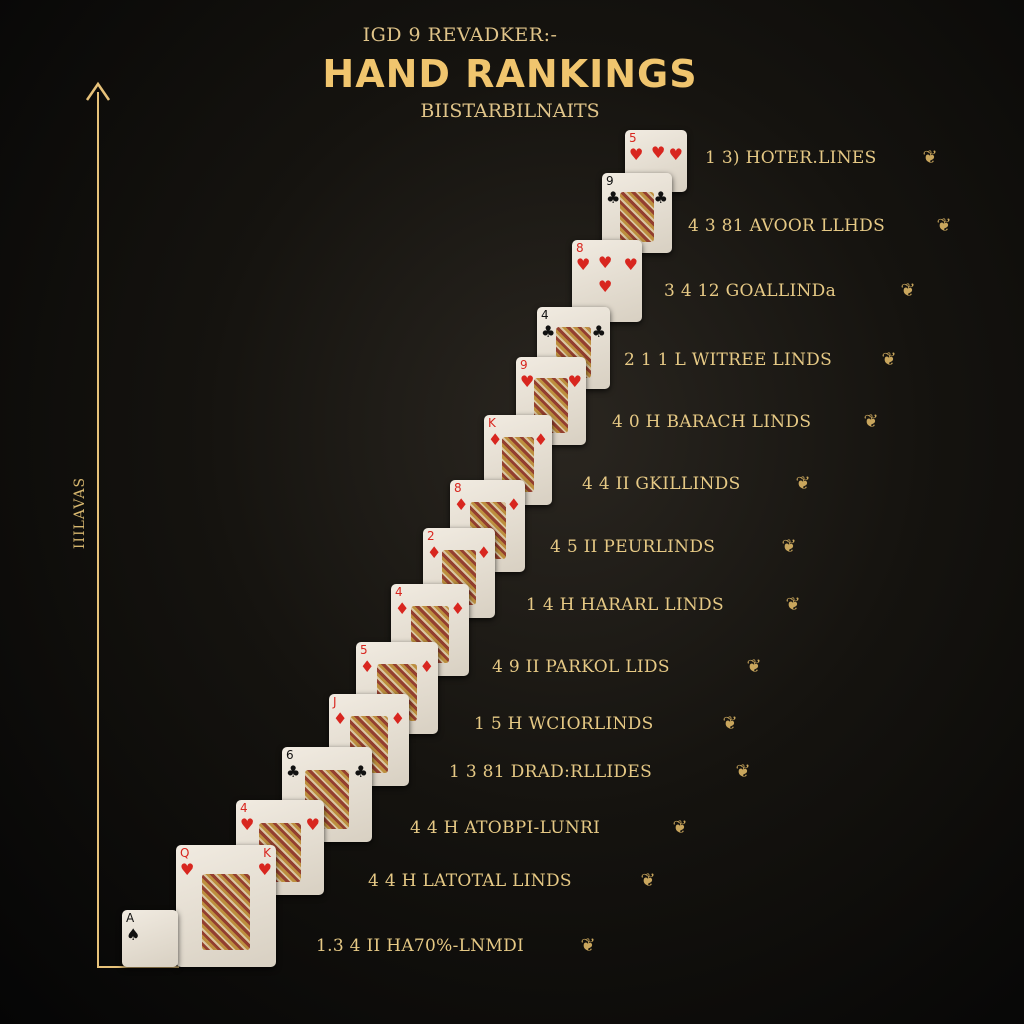 This screenshot has height=1024, width=1024. What do you see at coordinates (98, 530) in the screenshot?
I see `y-axis-line` at bounding box center [98, 530].